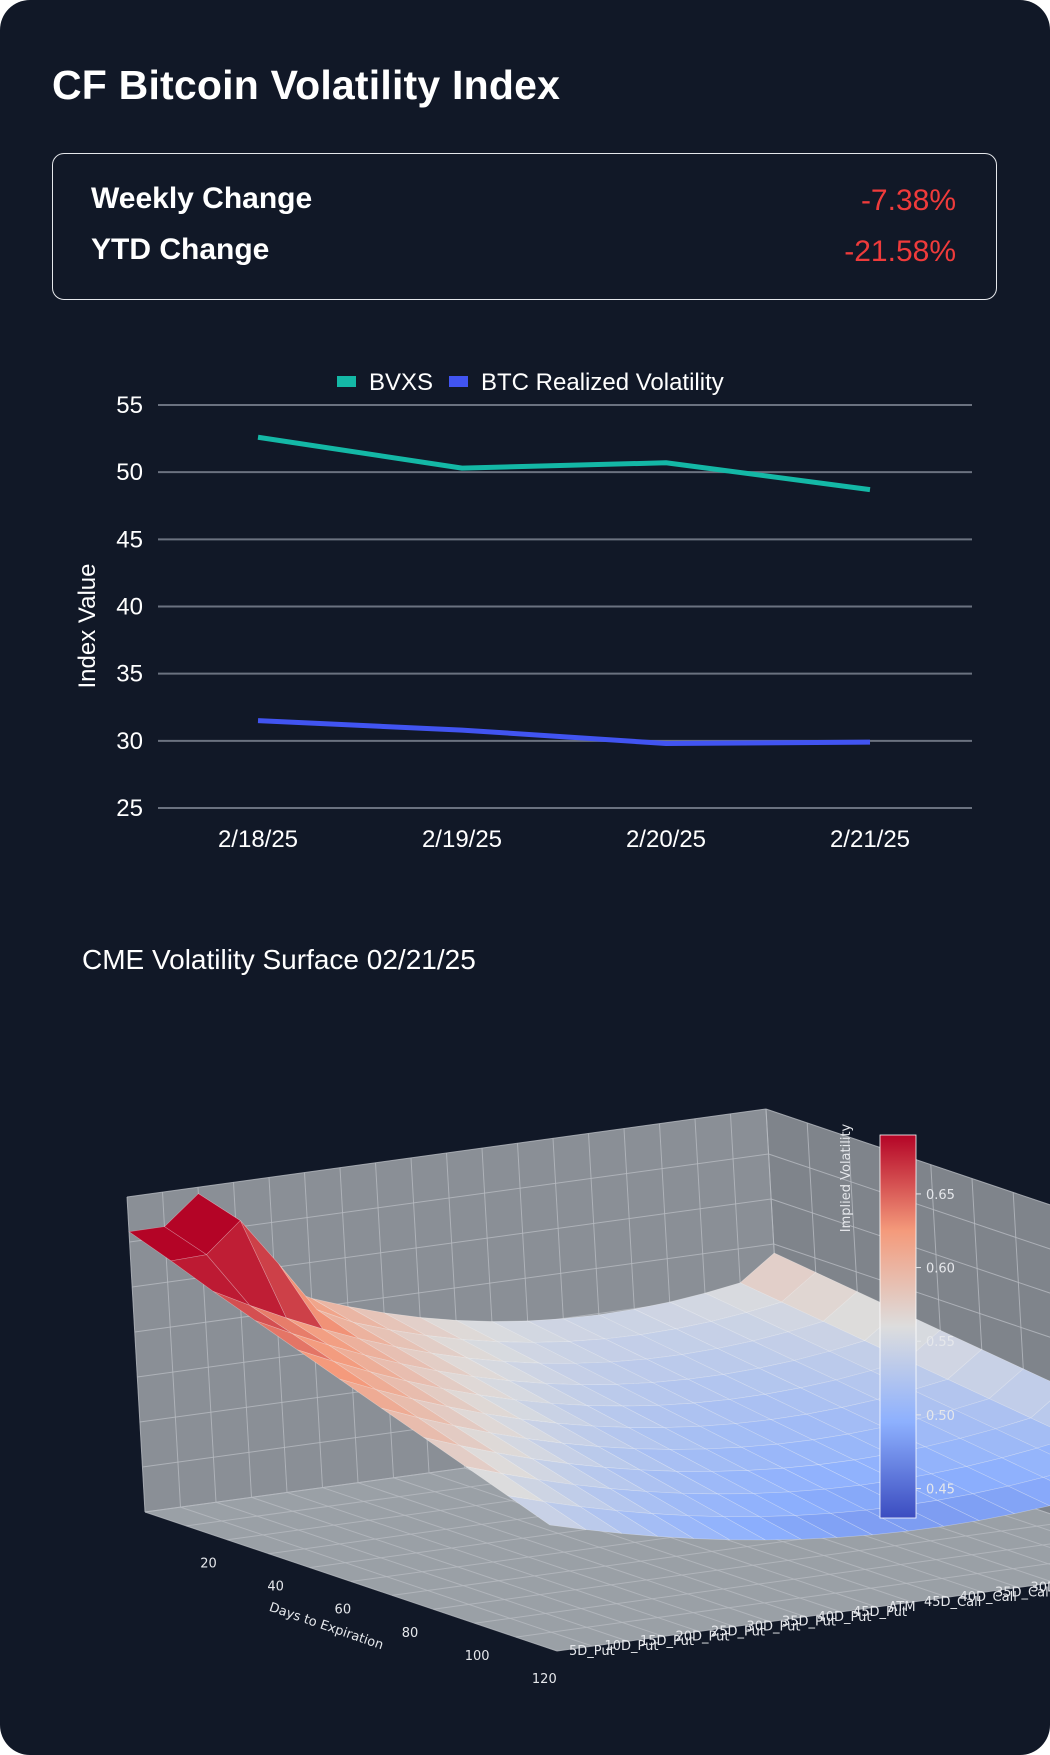 The height and width of the screenshot is (1755, 1050). Describe the element at coordinates (870, 839) in the screenshot. I see `x-tick-label: 2/21/25` at that location.